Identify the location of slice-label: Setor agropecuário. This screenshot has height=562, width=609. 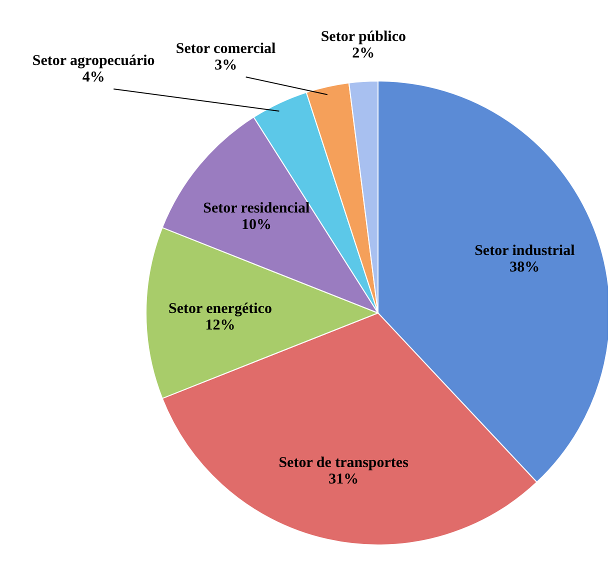
(93, 61).